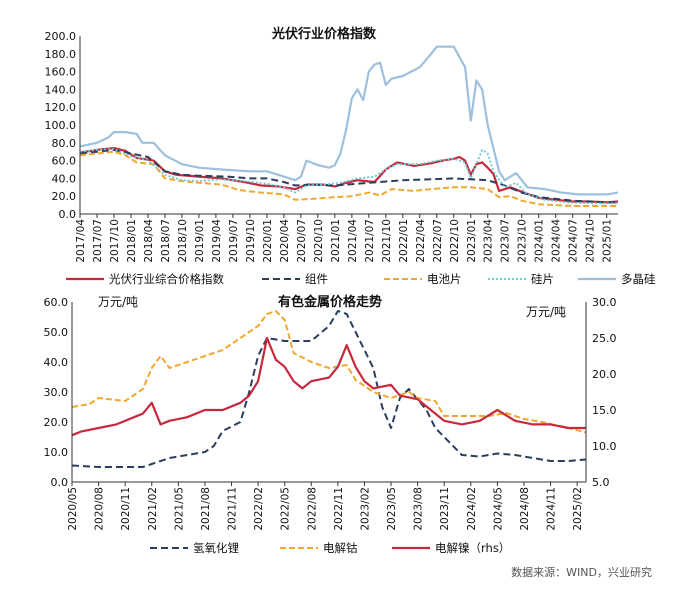 The height and width of the screenshot is (594, 681). I want to click on top-x-tick-label: 2018/04, so click(149, 241).